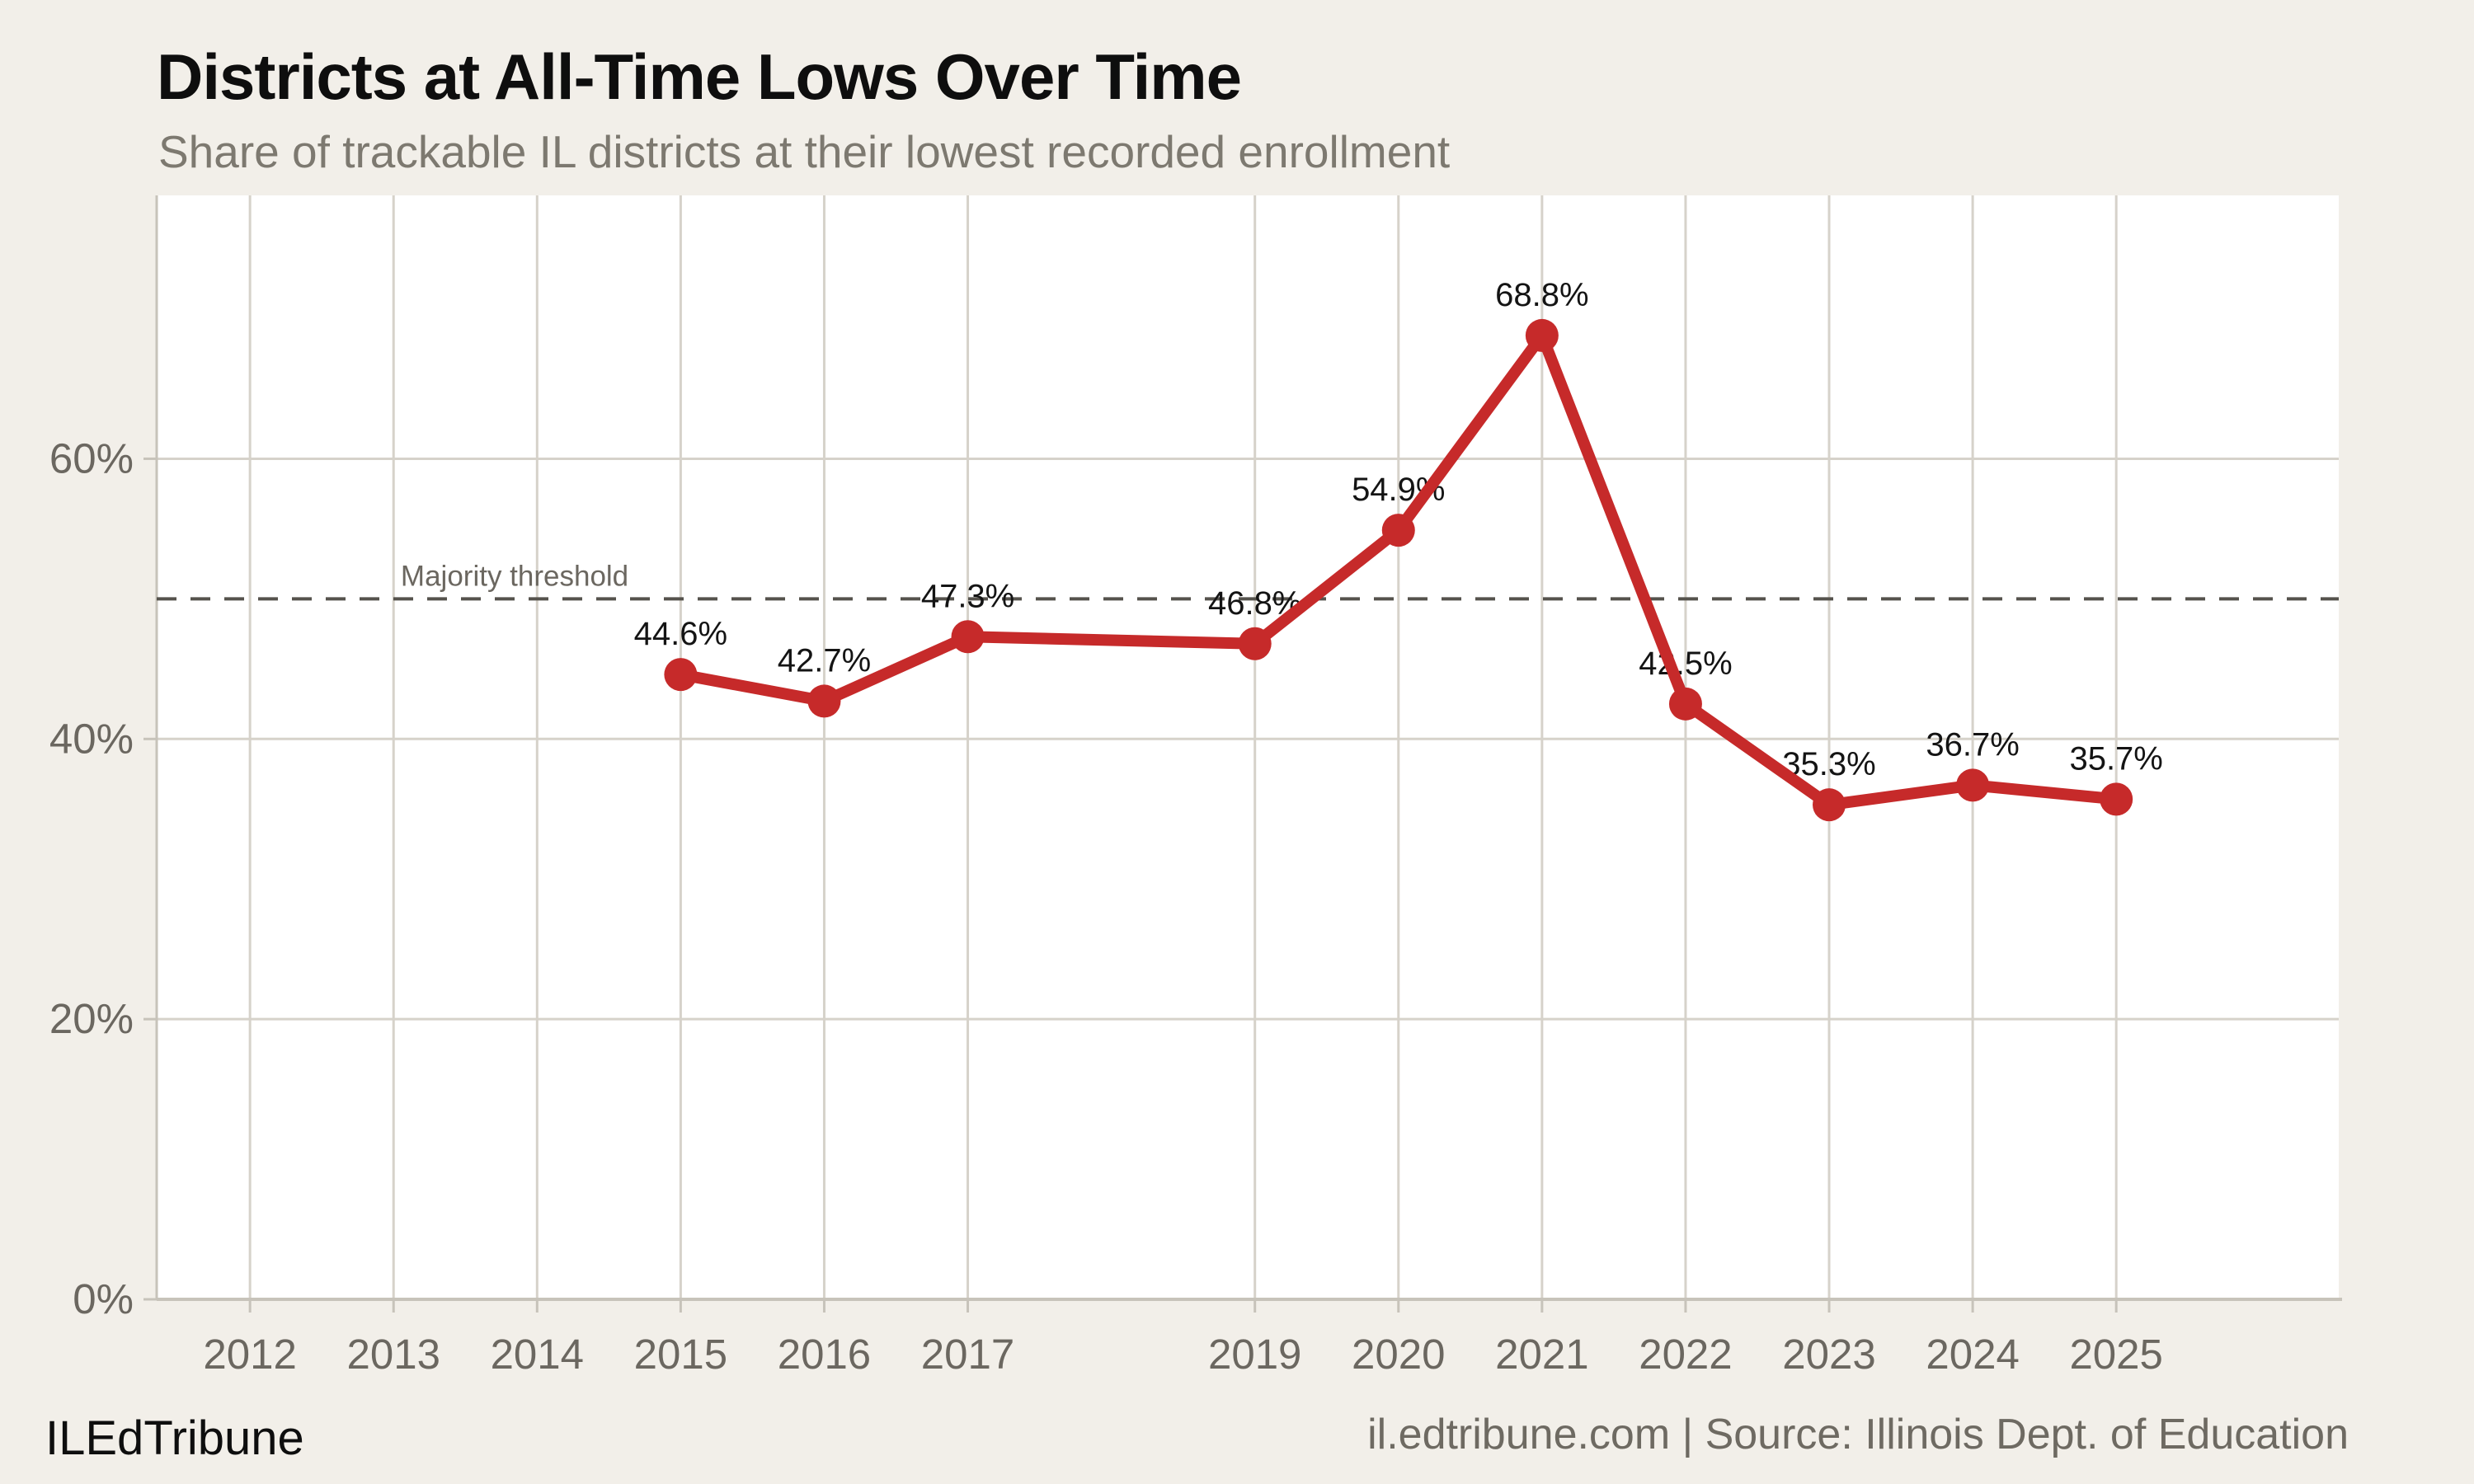  I want to click on y-tick-label: 60%, so click(91, 458).